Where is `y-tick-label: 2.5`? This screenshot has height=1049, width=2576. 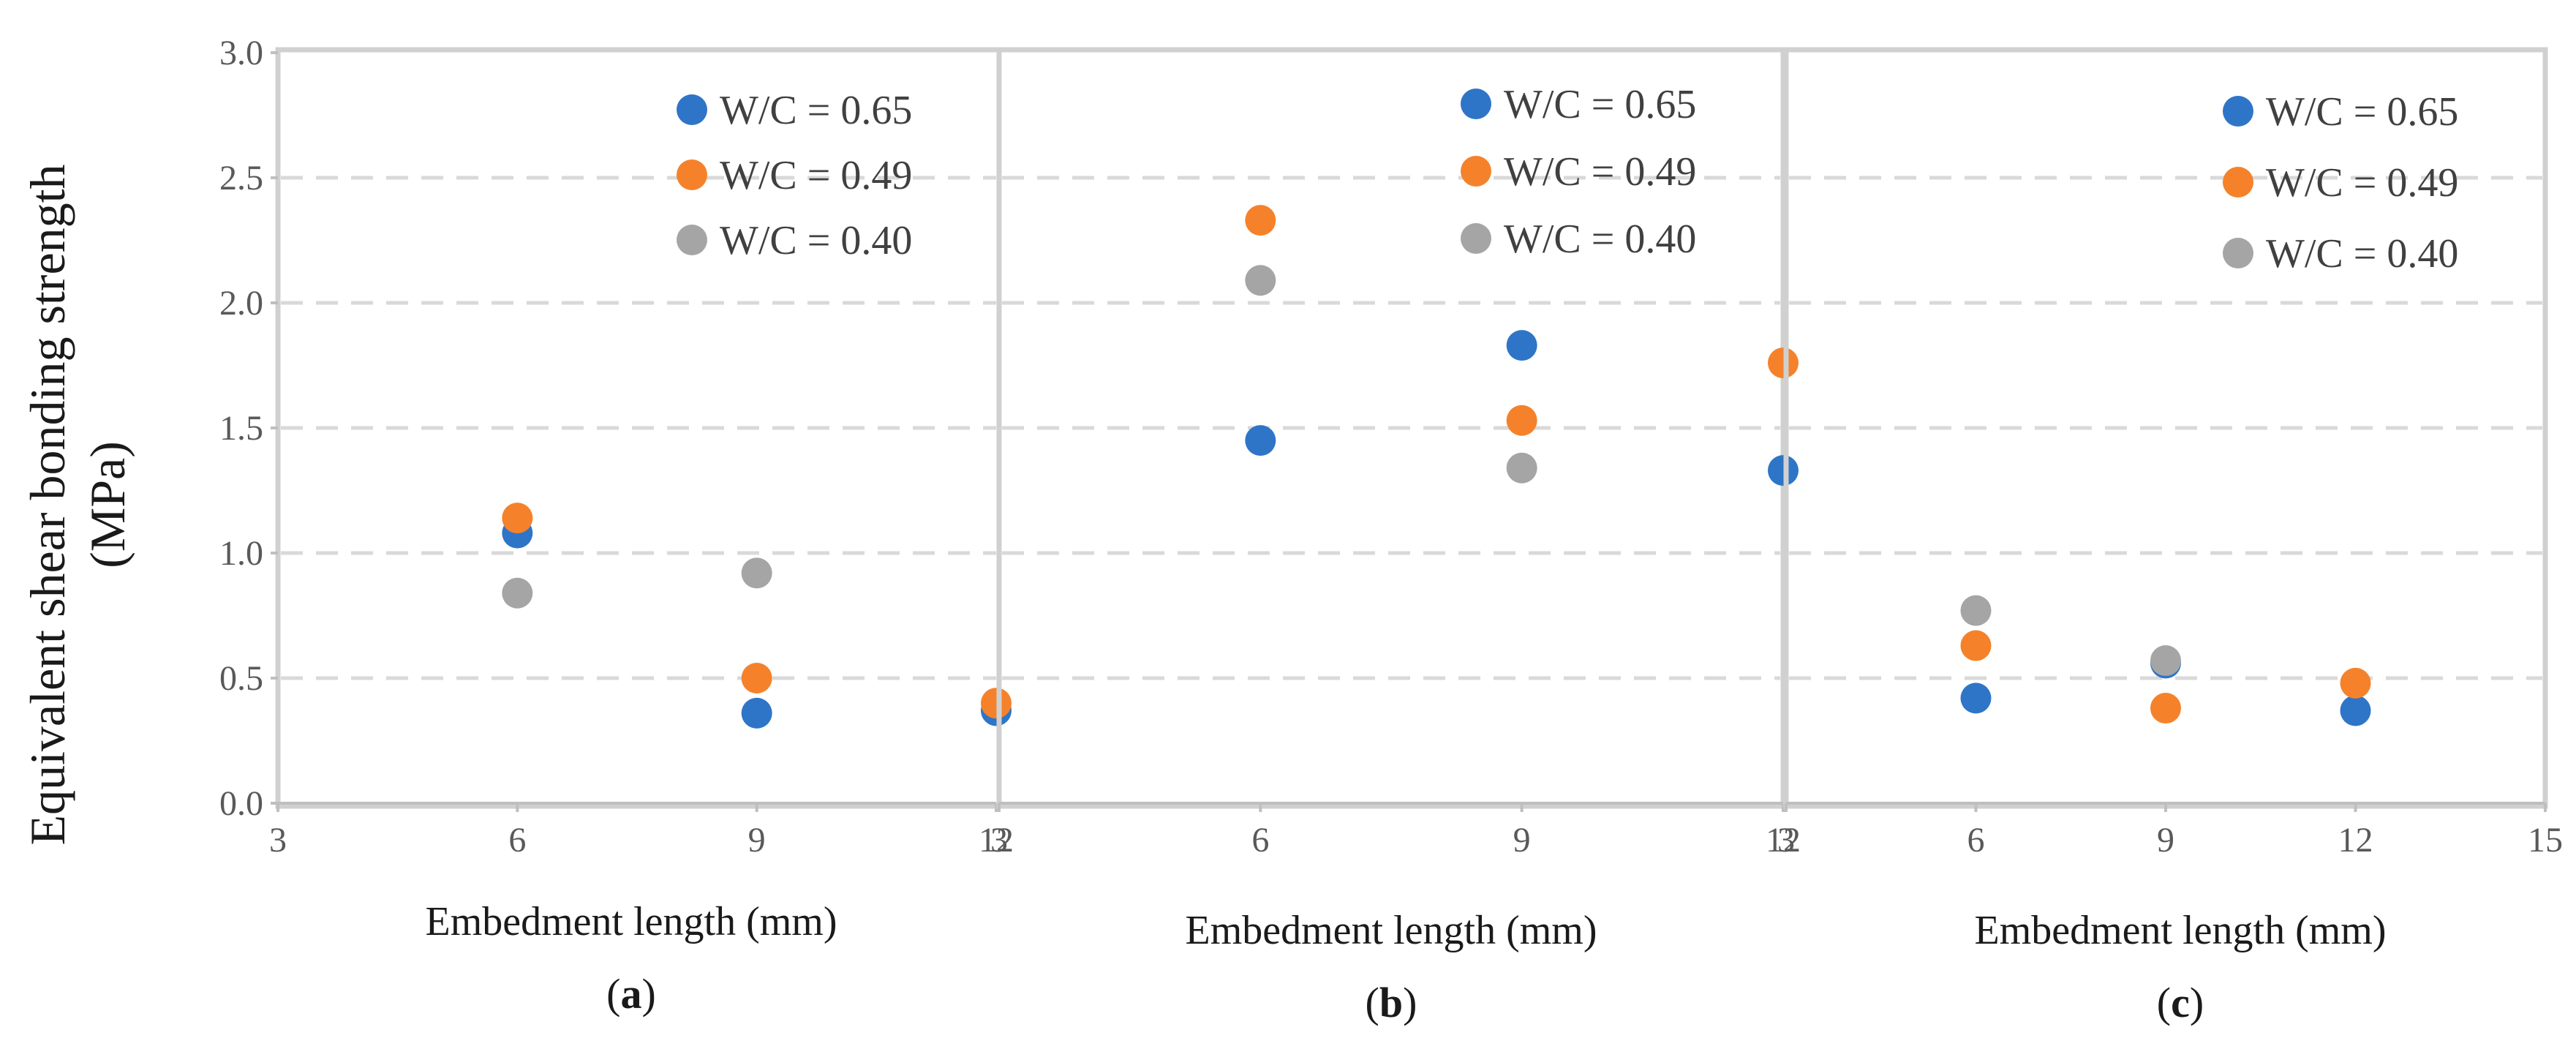
y-tick-label: 2.5 is located at coordinates (241, 178).